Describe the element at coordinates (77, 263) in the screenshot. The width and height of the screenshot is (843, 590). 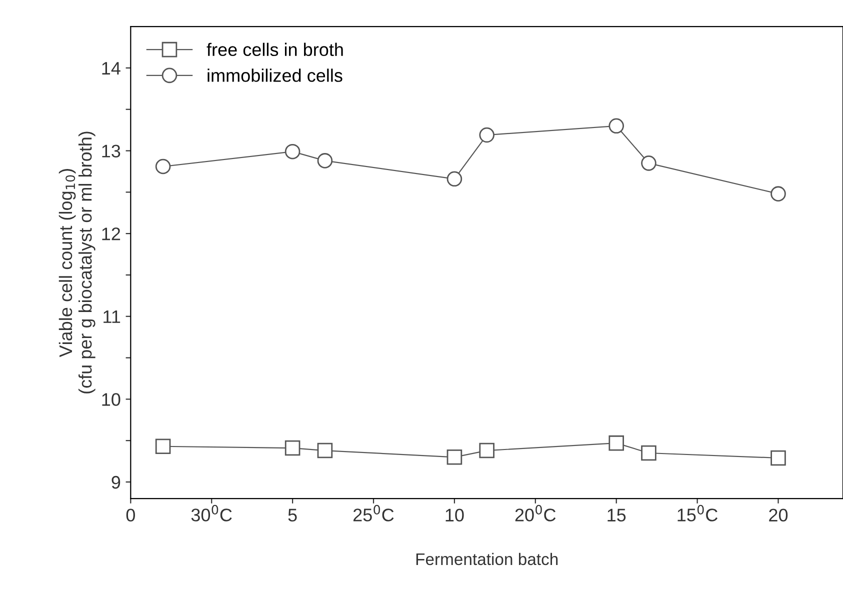
I see `y-axis-title: Viable cell count (log$_{10}$) (cfu per g biocatalyst or ml broth)` at that location.